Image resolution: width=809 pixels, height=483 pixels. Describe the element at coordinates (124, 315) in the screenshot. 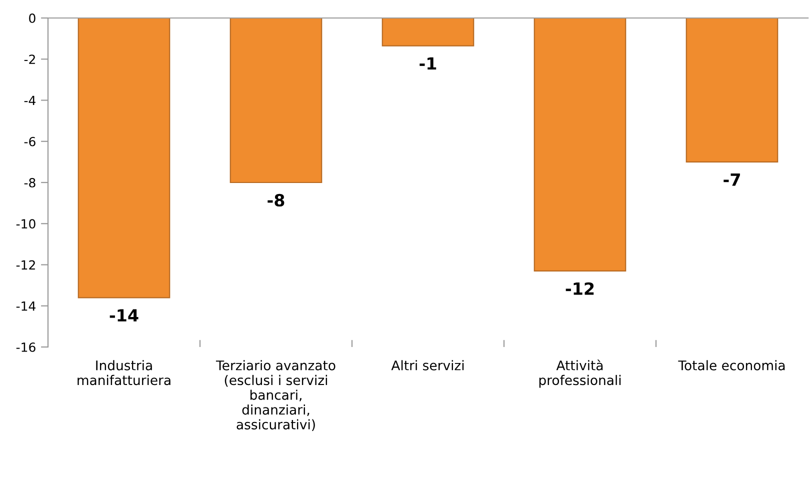

I see `data-label: -14` at that location.